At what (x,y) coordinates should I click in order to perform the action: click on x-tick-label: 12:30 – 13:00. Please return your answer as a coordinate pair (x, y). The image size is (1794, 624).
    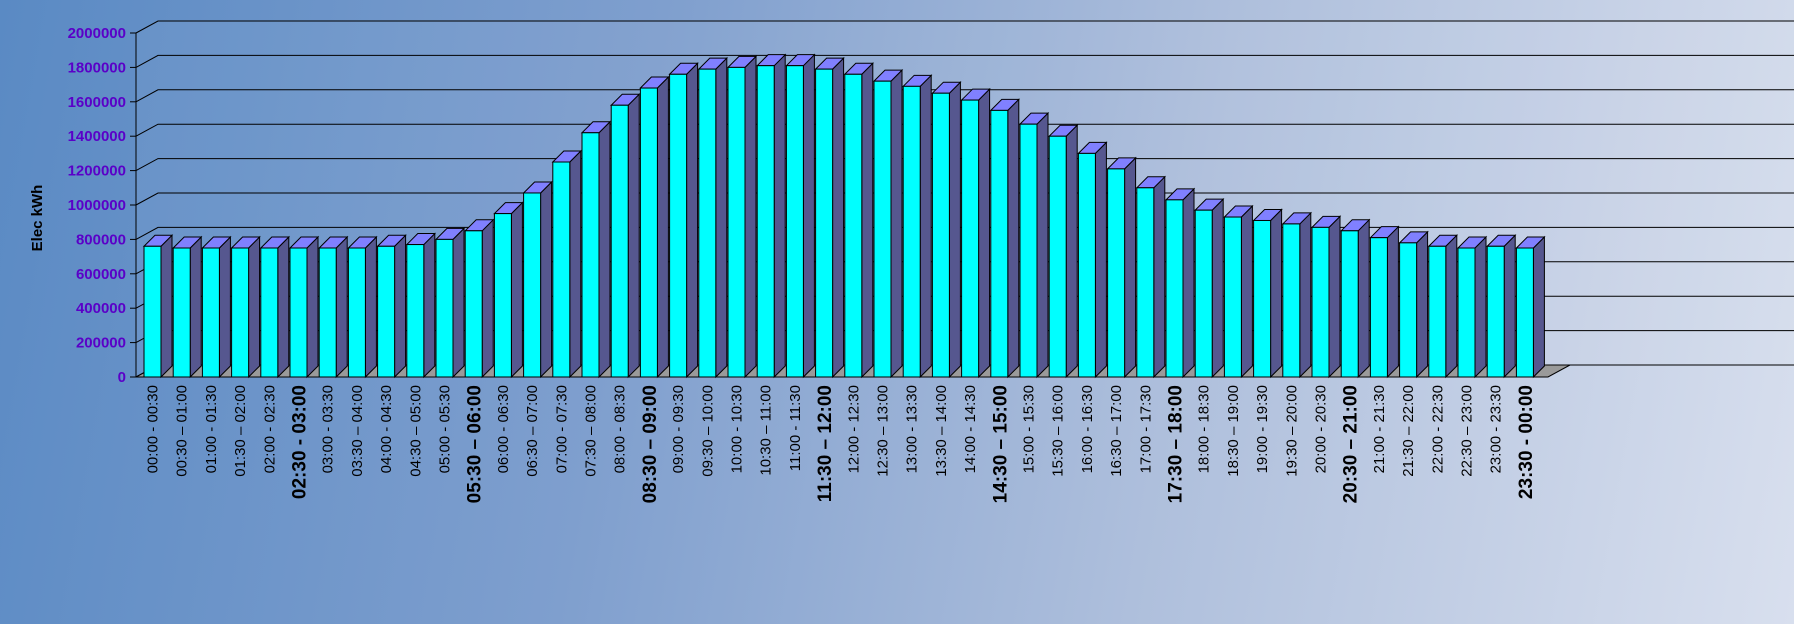
    Looking at the image, I should click on (883, 431).